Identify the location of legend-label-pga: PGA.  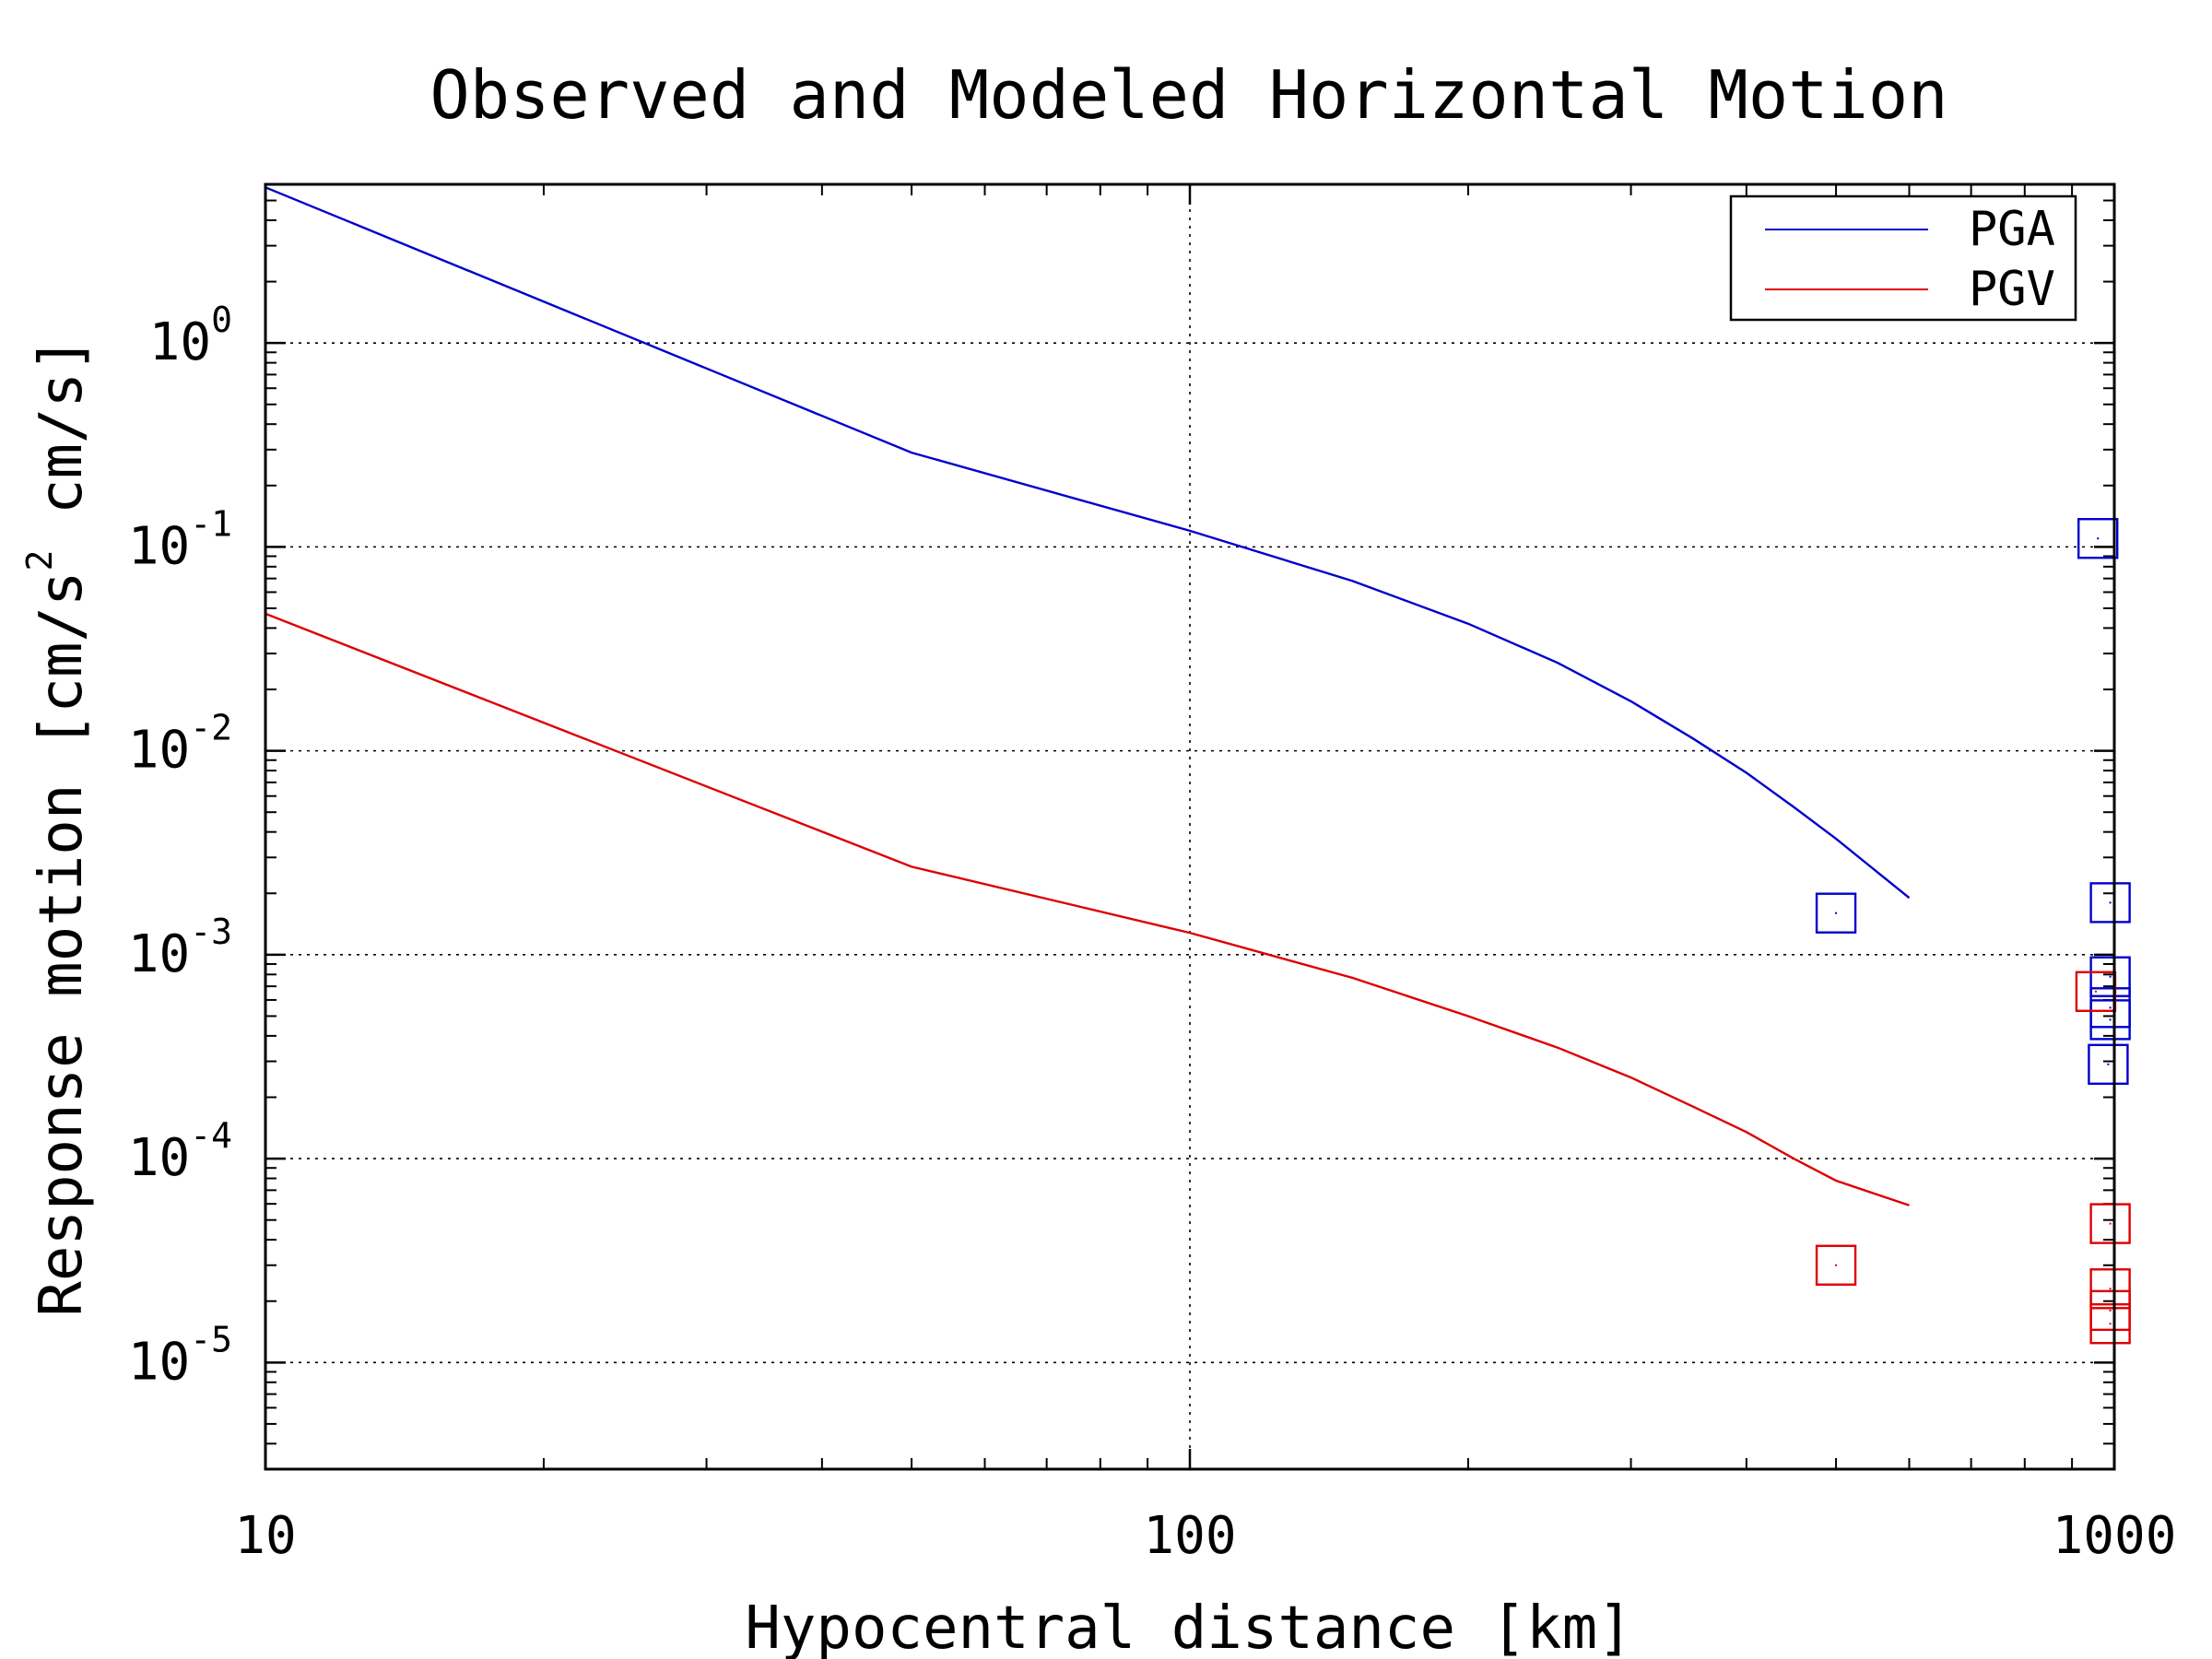
(2012, 229).